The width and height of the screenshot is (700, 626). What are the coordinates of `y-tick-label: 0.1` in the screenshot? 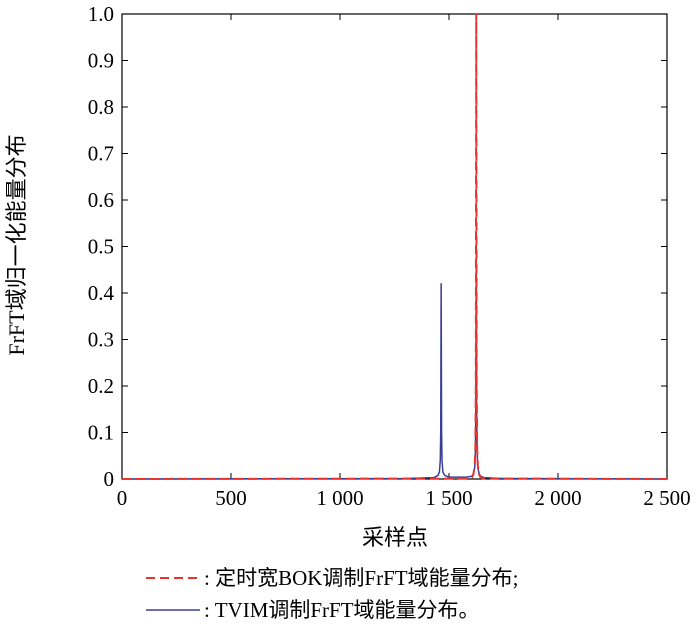 It's located at (101, 433).